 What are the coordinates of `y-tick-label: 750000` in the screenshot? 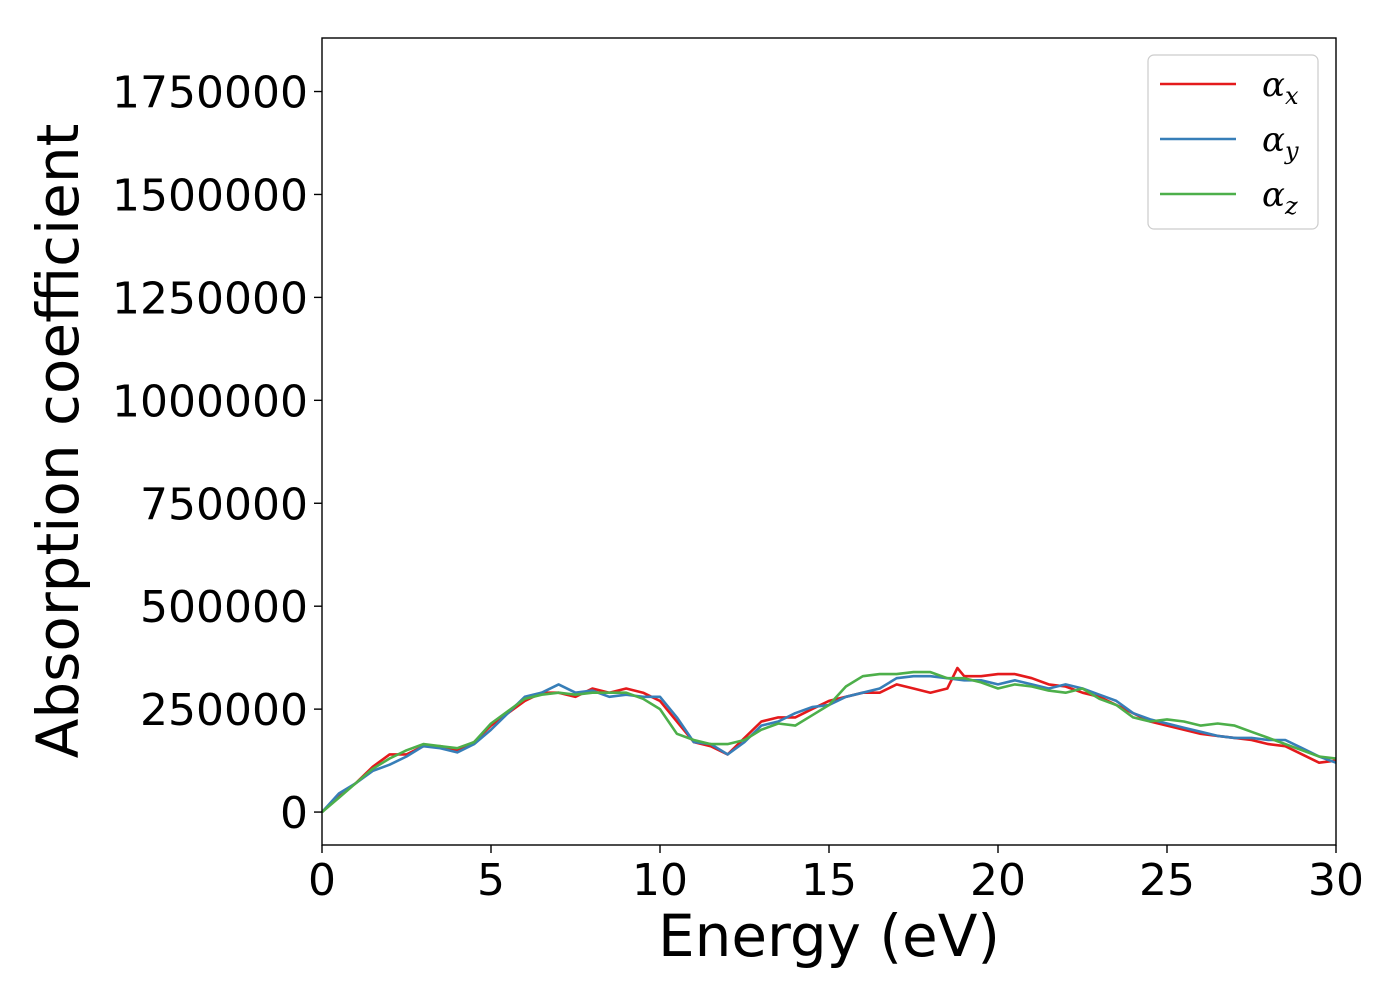 It's located at (224, 504).